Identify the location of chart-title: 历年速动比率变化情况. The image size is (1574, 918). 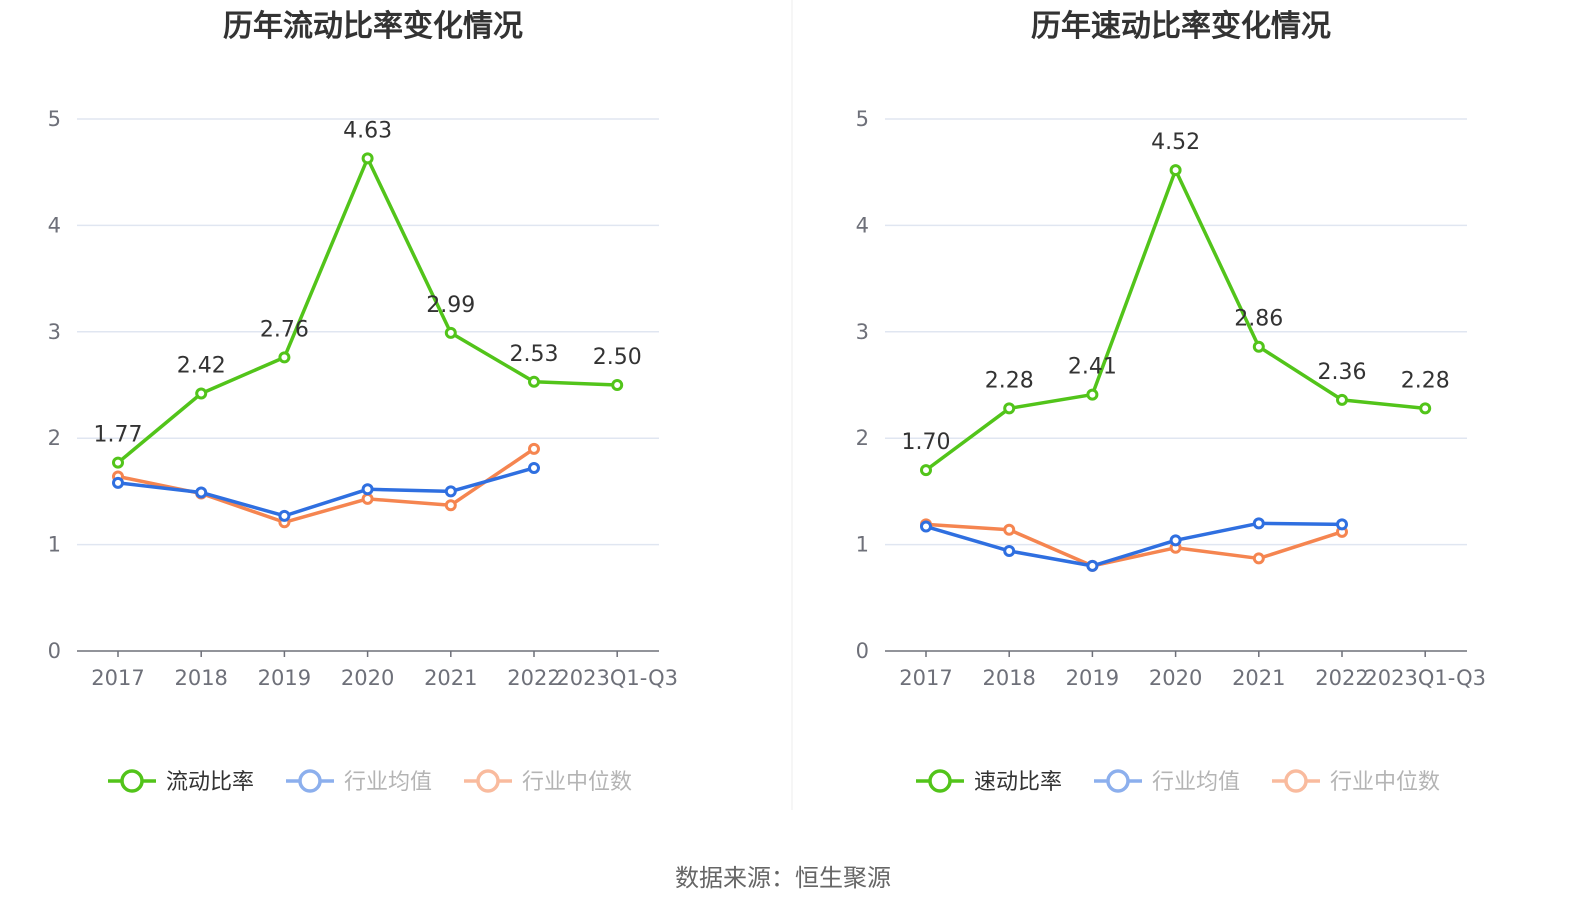
(1181, 26).